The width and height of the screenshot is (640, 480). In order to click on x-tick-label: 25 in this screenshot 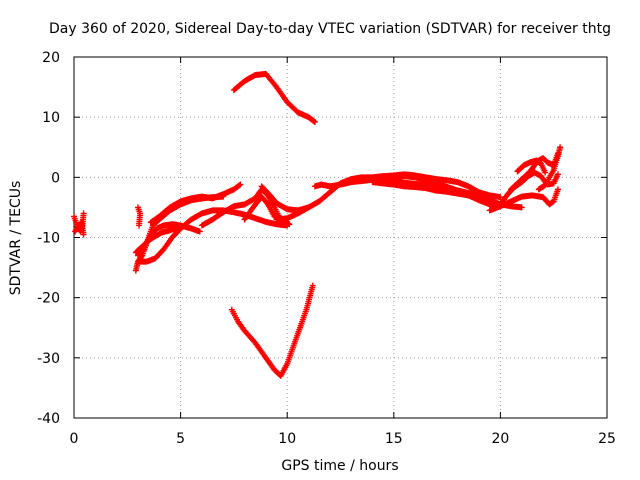, I will do `click(607, 439)`.